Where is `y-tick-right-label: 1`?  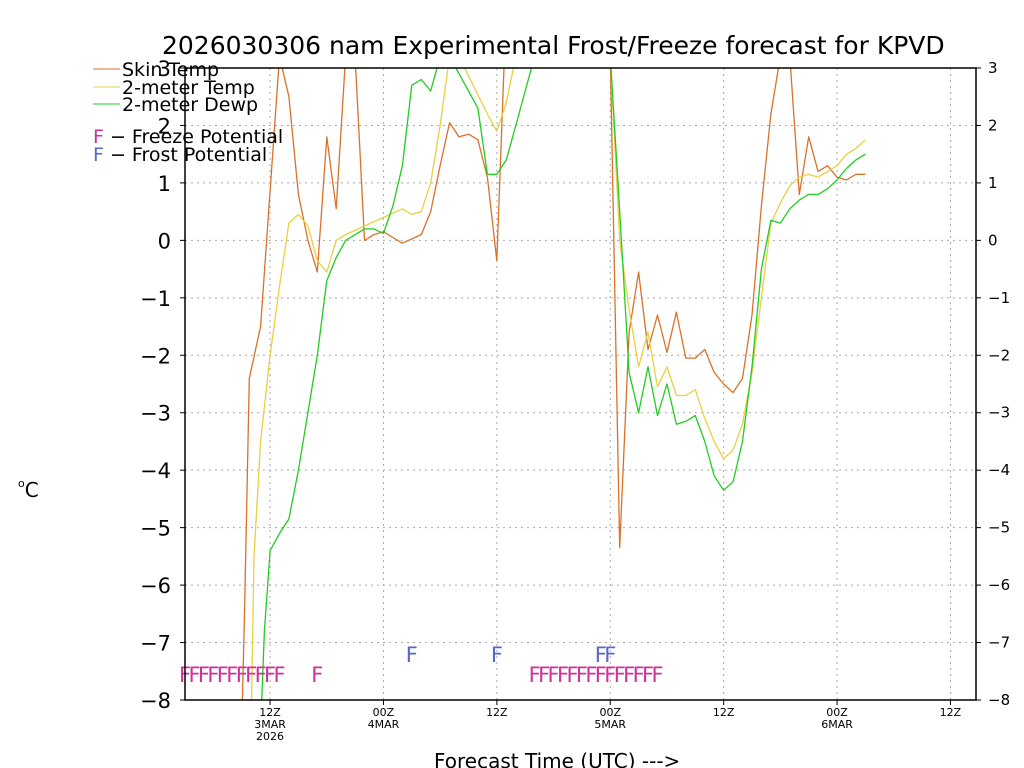
y-tick-right-label: 1 is located at coordinates (993, 183).